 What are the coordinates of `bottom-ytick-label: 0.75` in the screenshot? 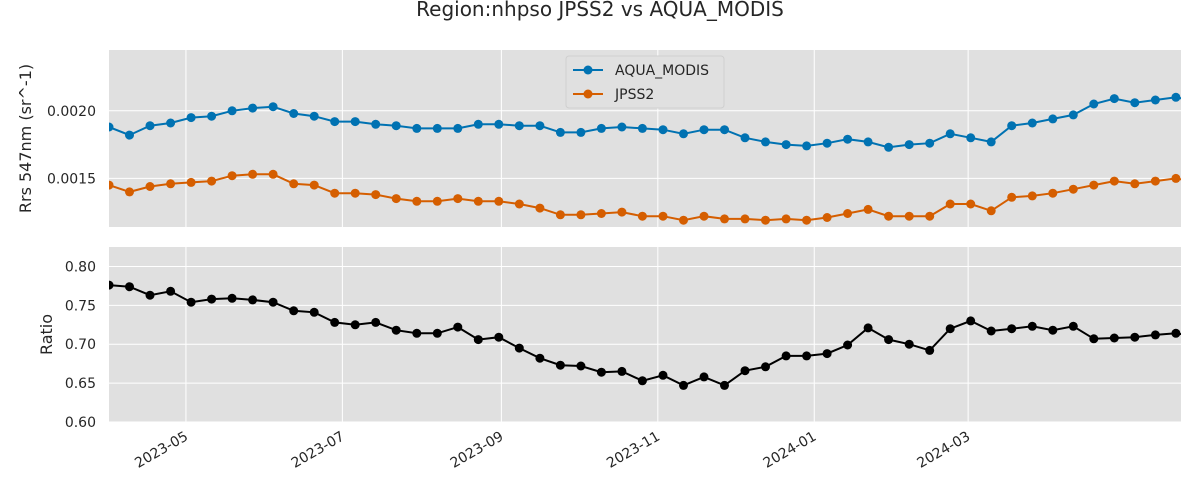 It's located at (80, 306).